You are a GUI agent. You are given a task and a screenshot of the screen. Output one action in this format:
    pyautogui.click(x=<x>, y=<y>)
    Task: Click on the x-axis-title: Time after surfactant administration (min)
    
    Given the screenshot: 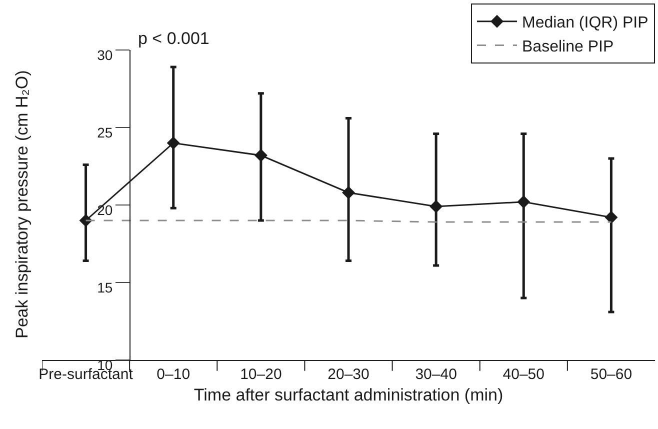 What is the action you would take?
    pyautogui.click(x=349, y=395)
    